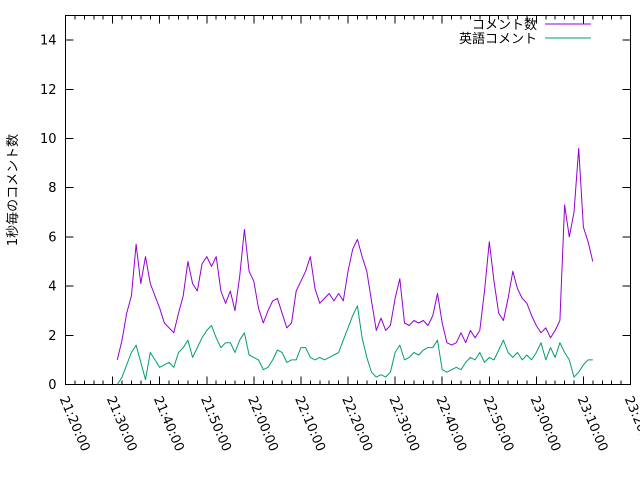 Image resolution: width=640 pixels, height=480 pixels. I want to click on y-tick-label: 8, so click(52, 188).